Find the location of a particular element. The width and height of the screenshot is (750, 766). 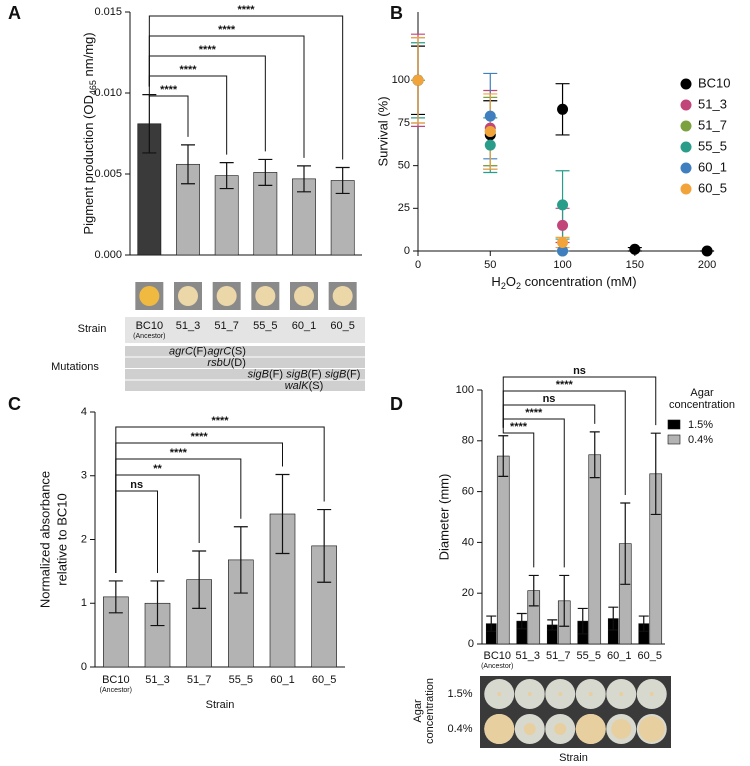

panel-letter: C is located at coordinates (14, 404).